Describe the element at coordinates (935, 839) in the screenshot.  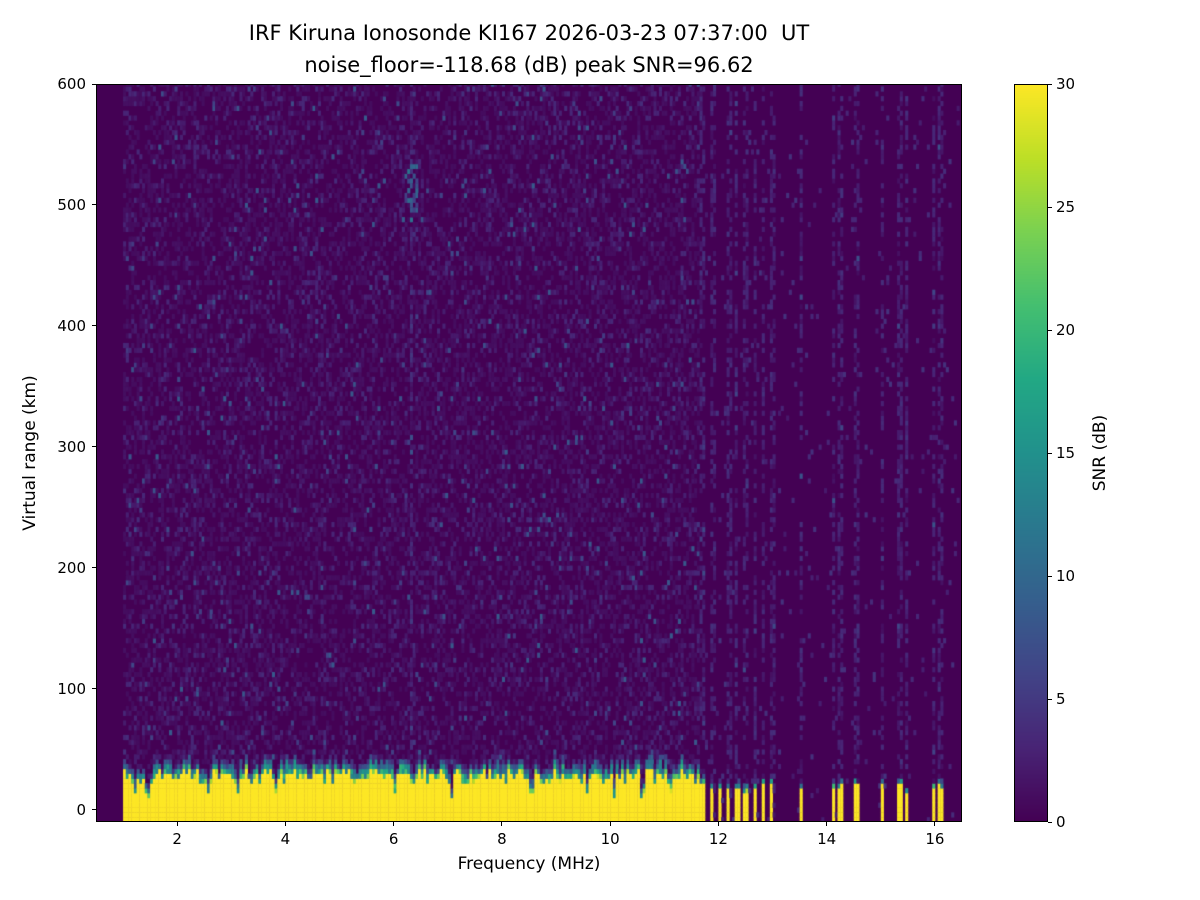
I see `x-tick-label: 16` at that location.